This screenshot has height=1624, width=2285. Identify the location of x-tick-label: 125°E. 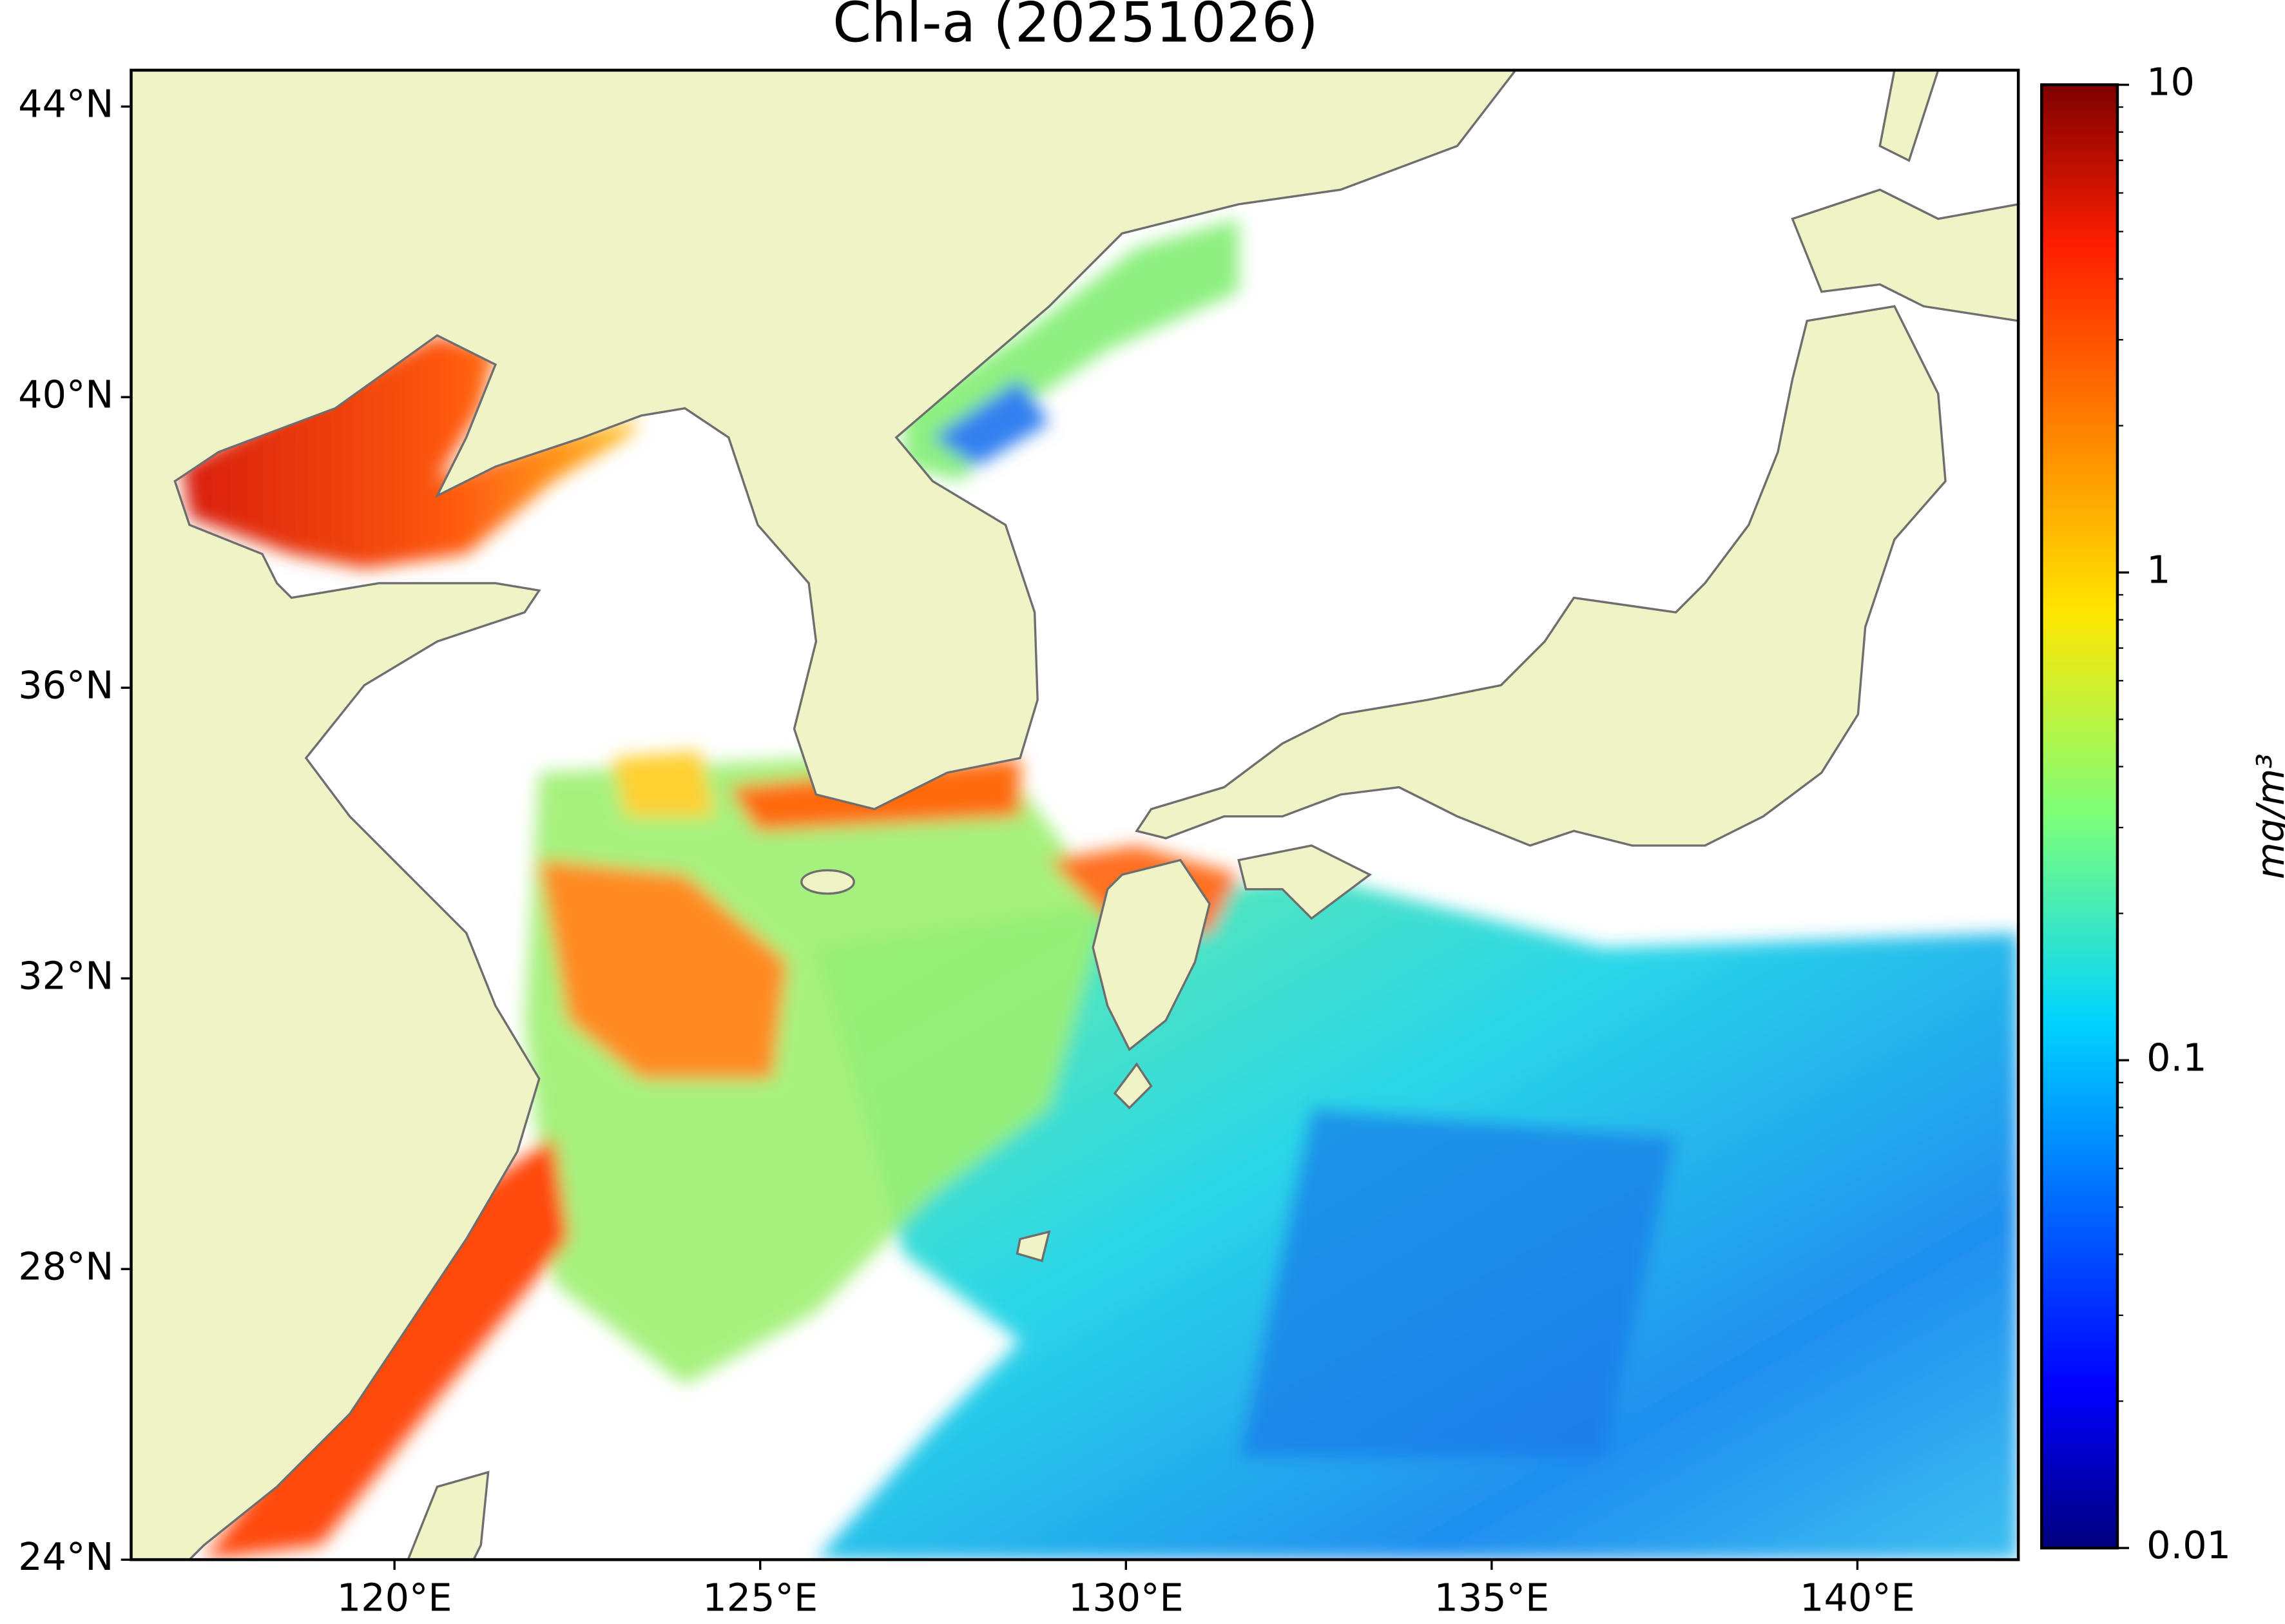
(760, 1598).